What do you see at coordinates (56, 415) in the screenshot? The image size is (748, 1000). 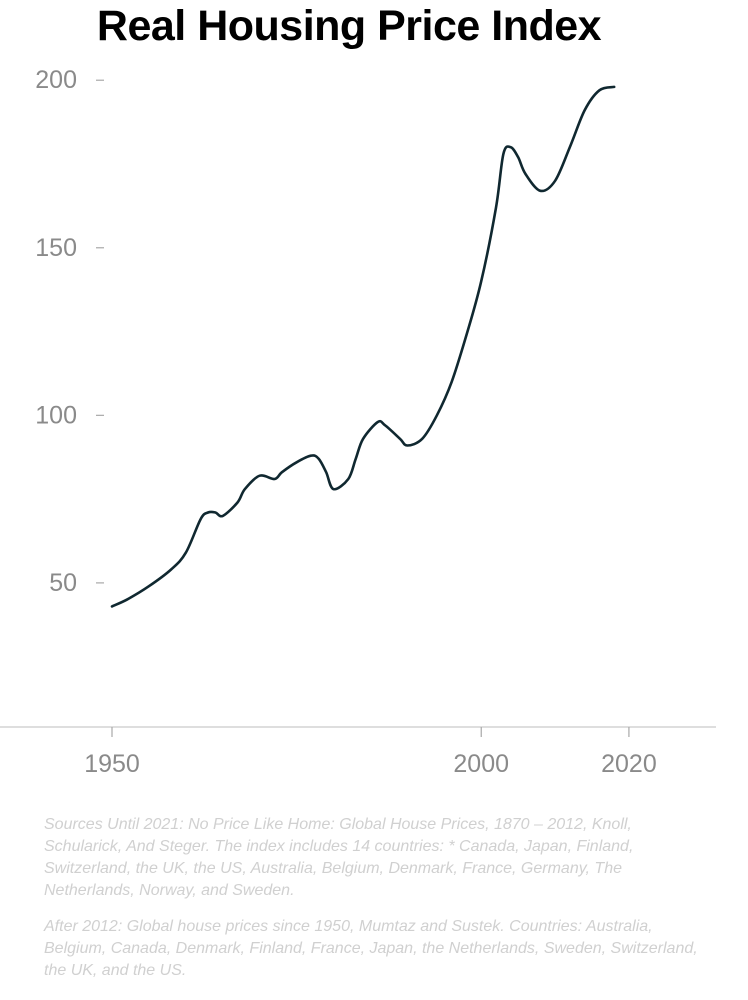 I see `y-tick-label: 100` at bounding box center [56, 415].